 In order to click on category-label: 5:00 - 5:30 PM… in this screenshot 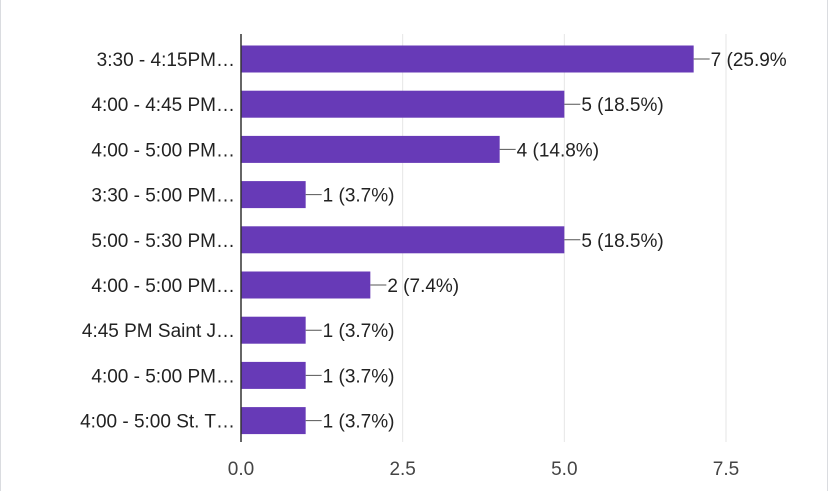, I will do `click(163, 241)`.